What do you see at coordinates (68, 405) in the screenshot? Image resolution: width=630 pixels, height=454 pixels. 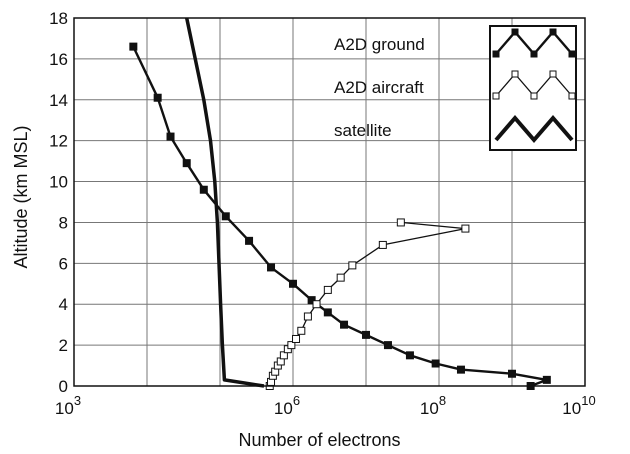 I see `x-tick-label: 10³` at bounding box center [68, 405].